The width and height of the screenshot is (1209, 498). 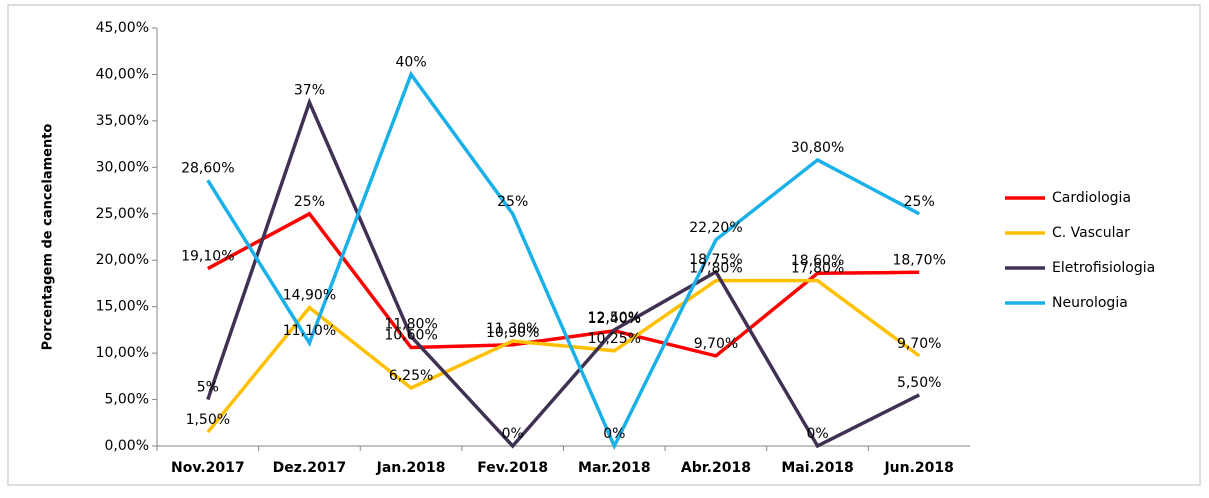 What do you see at coordinates (918, 260) in the screenshot?
I see `data-label: 18,70%` at bounding box center [918, 260].